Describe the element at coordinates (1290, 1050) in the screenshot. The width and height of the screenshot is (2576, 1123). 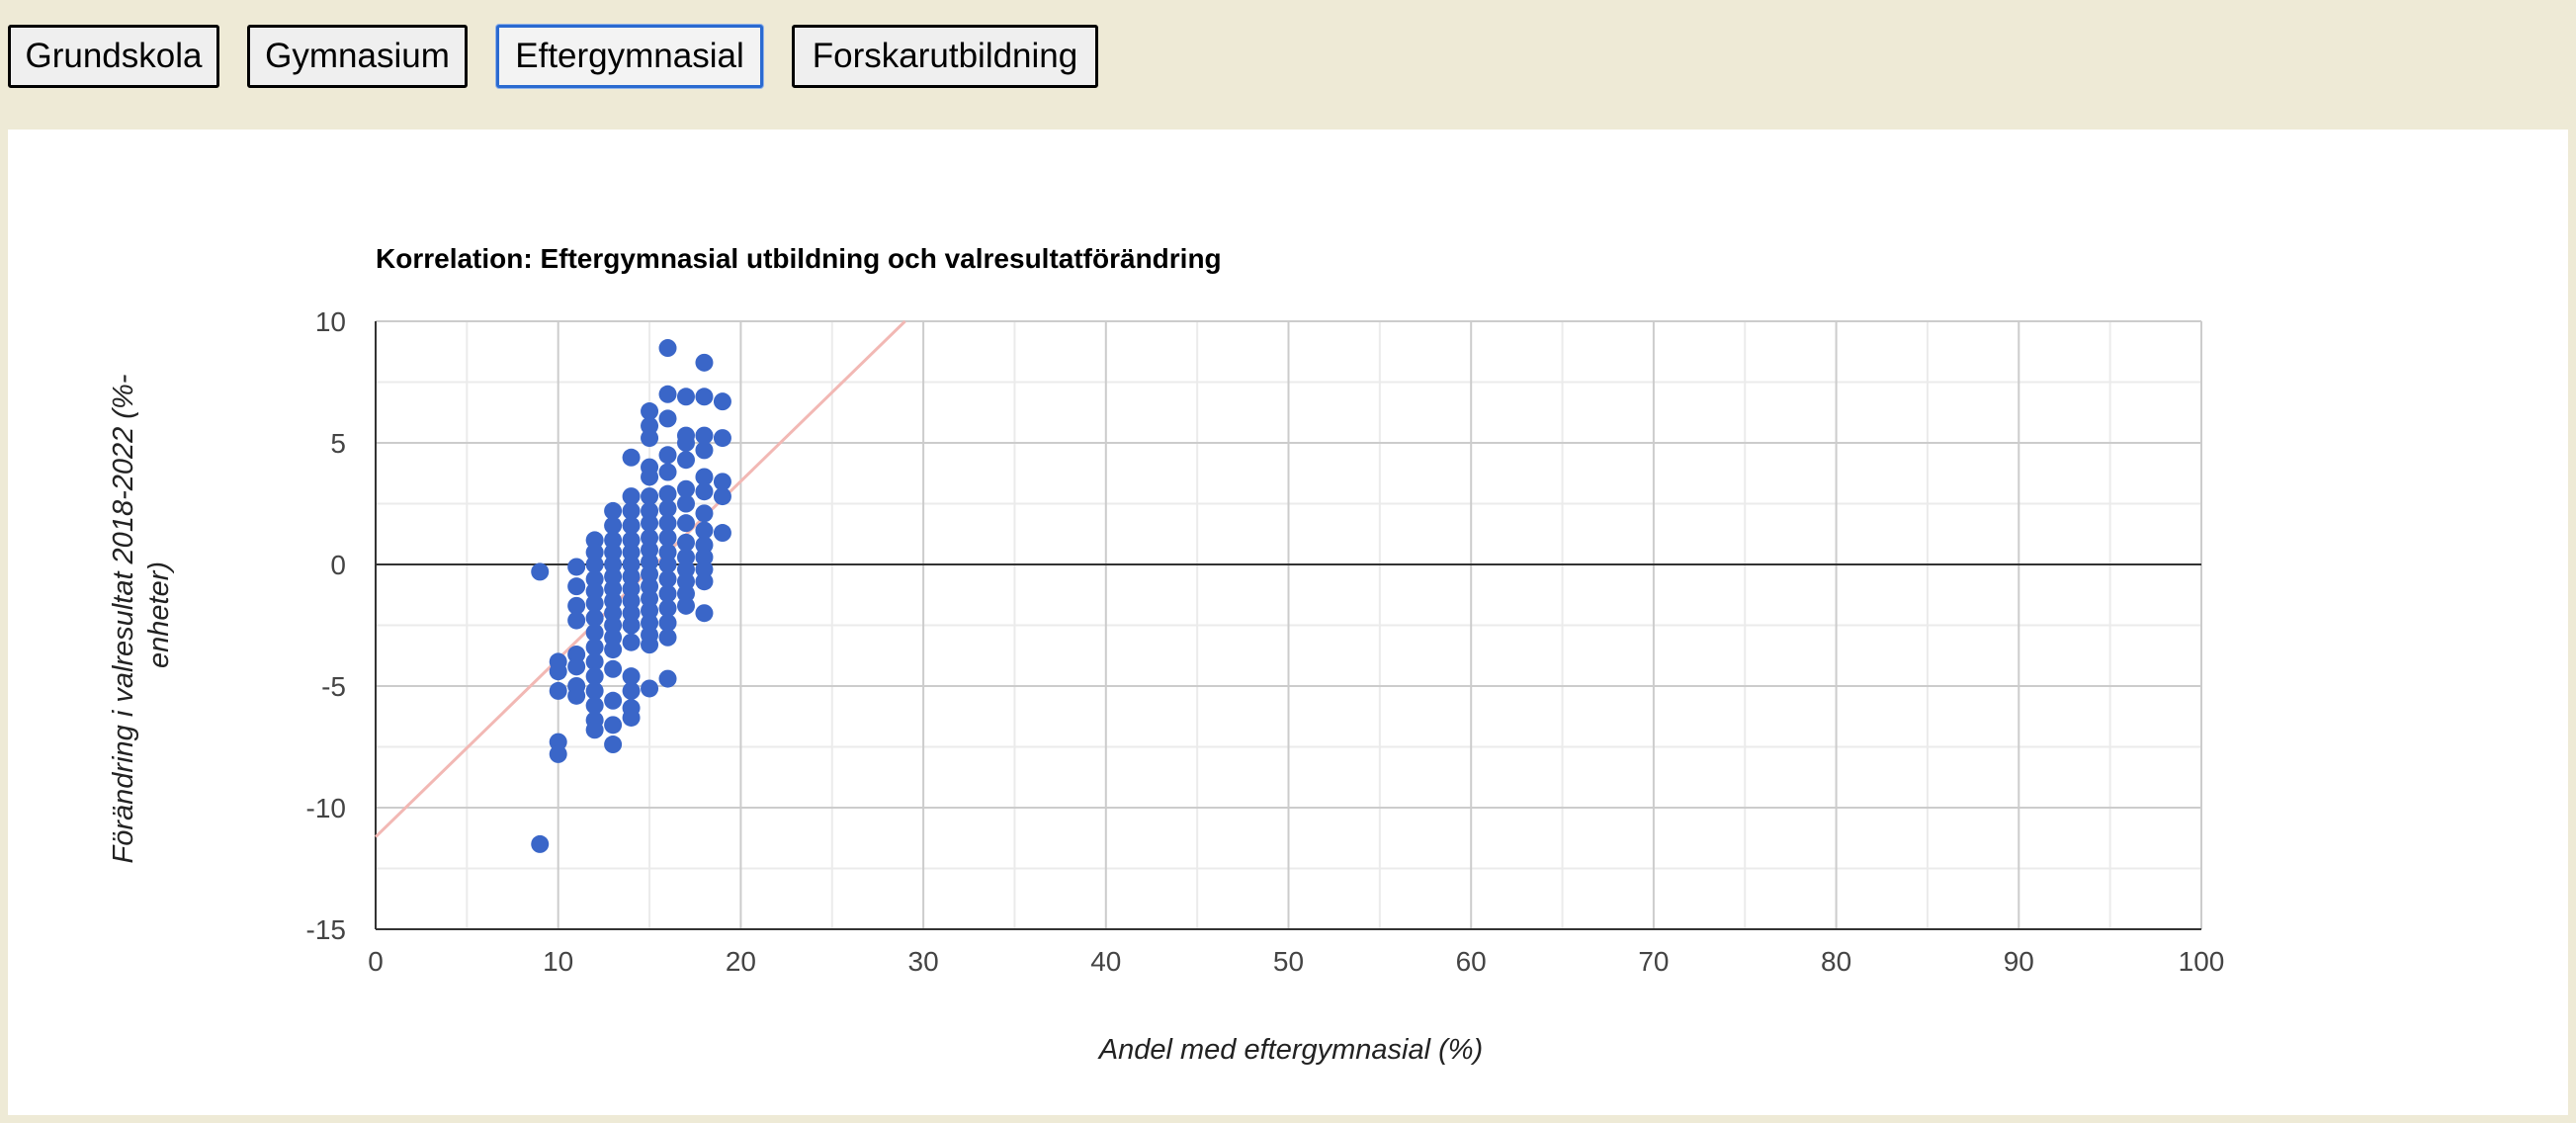
I see `x-axis-label: Andel med eftergymnasial (%)` at that location.